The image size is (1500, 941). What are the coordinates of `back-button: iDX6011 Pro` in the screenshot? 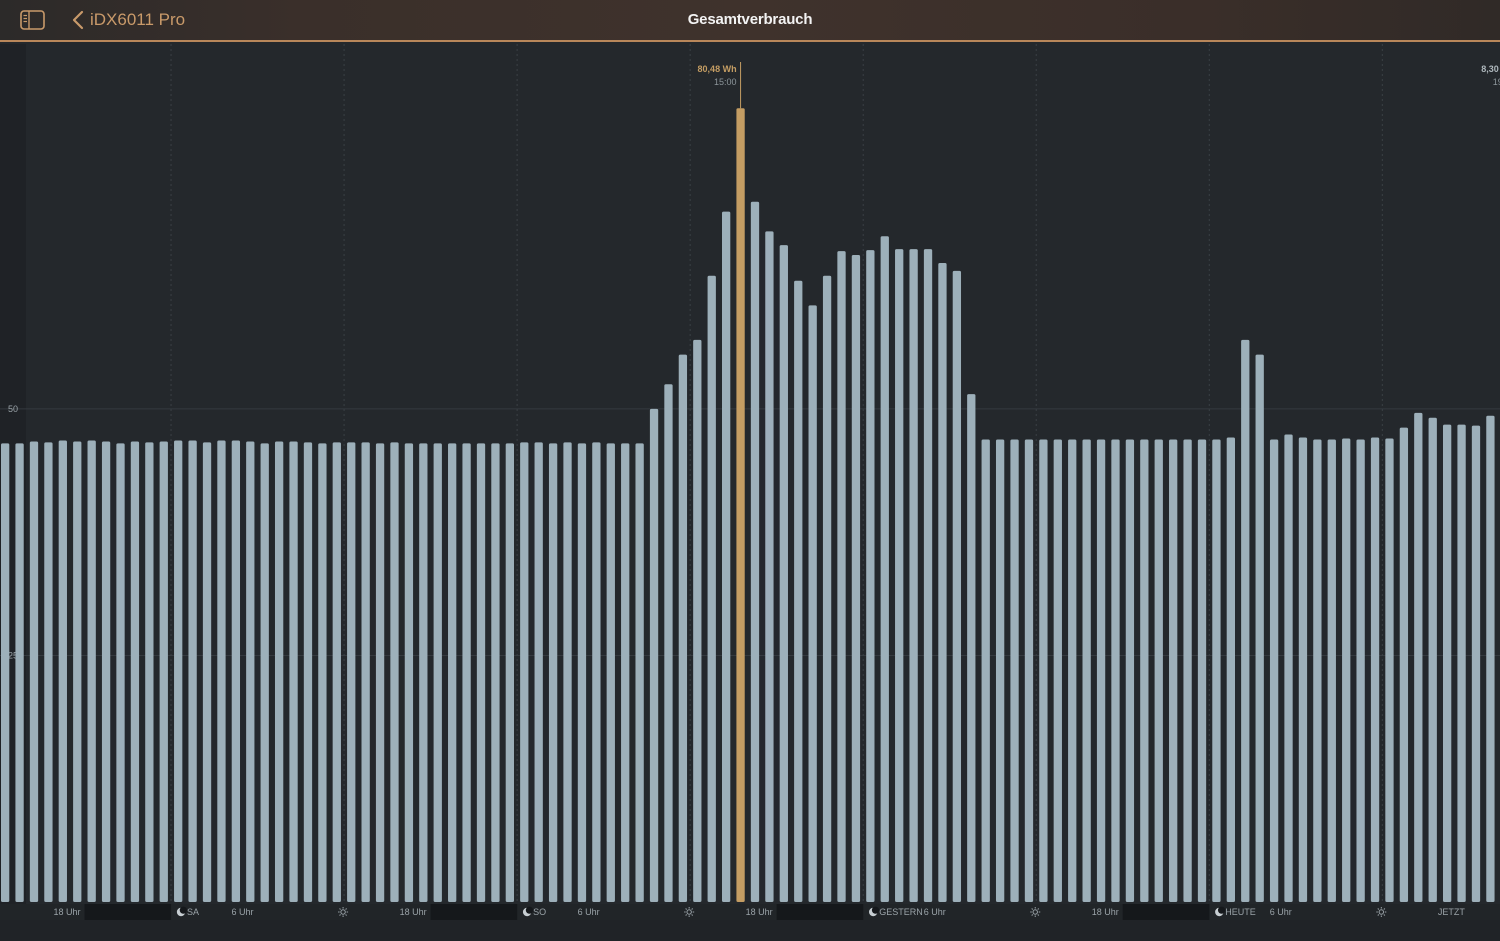 It's located at (128, 20).